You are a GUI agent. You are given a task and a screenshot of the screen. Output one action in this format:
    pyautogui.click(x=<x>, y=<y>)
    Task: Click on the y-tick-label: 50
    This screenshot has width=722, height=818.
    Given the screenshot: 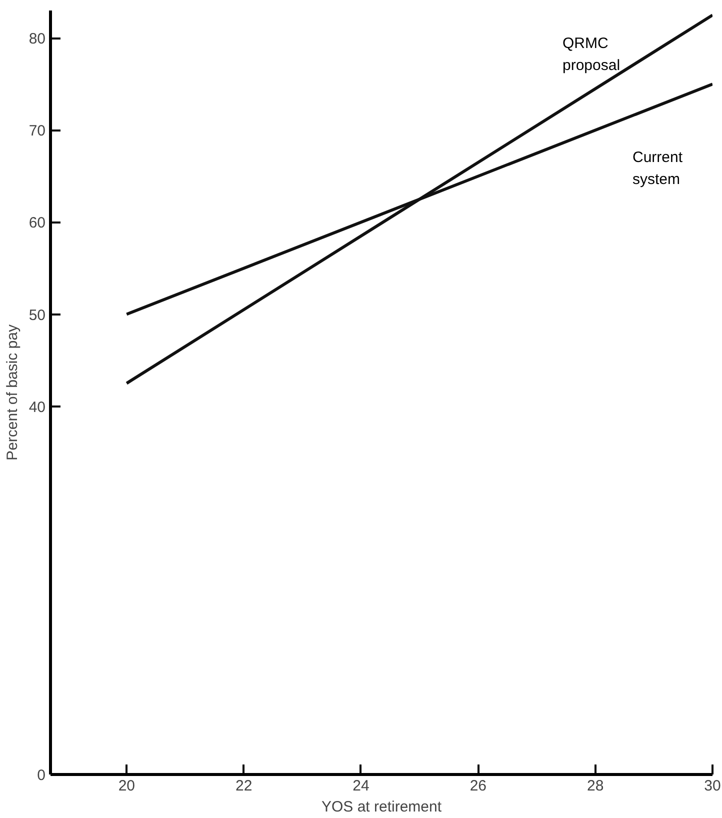 What is the action you would take?
    pyautogui.click(x=37, y=315)
    